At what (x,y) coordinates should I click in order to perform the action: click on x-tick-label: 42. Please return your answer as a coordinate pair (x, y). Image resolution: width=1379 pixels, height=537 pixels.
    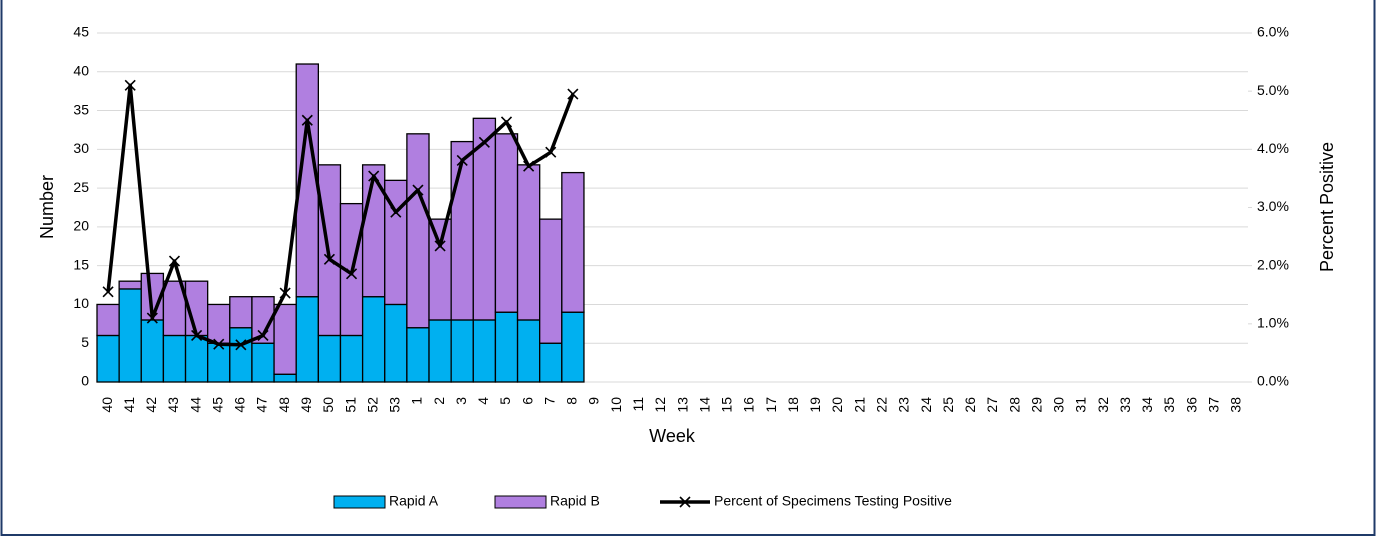
    Looking at the image, I should click on (151, 405).